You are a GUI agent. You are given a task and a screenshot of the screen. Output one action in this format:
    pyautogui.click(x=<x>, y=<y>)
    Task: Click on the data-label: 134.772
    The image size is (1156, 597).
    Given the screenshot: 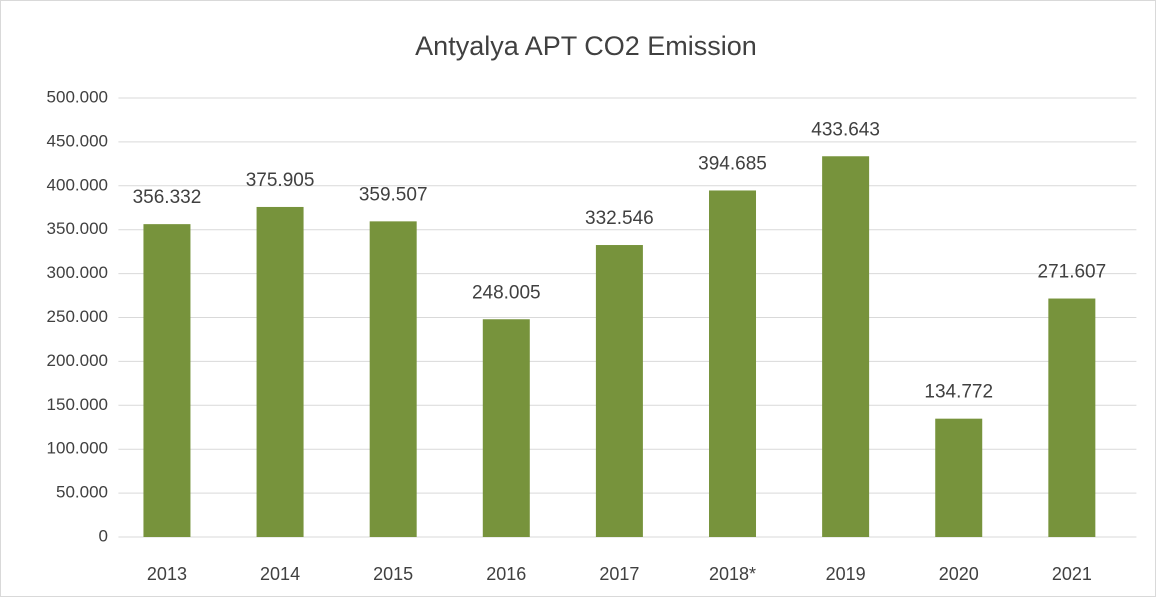 What is the action you would take?
    pyautogui.click(x=958, y=392)
    